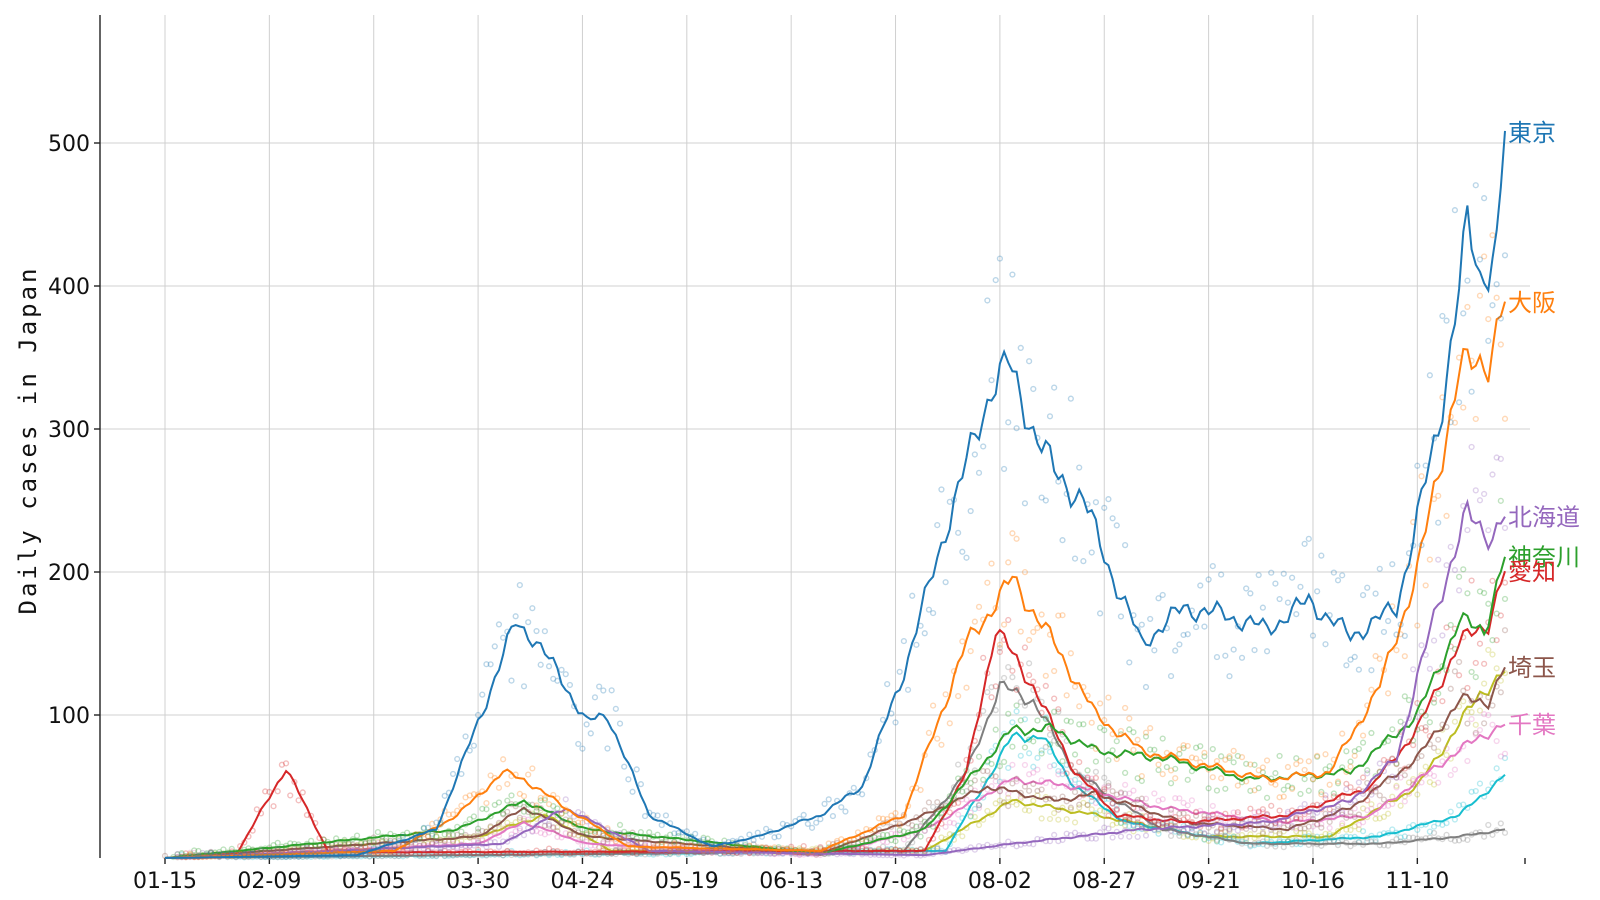 This screenshot has height=900, width=1600. What do you see at coordinates (1417, 881) in the screenshot?
I see `x-tick-label: 11-10` at bounding box center [1417, 881].